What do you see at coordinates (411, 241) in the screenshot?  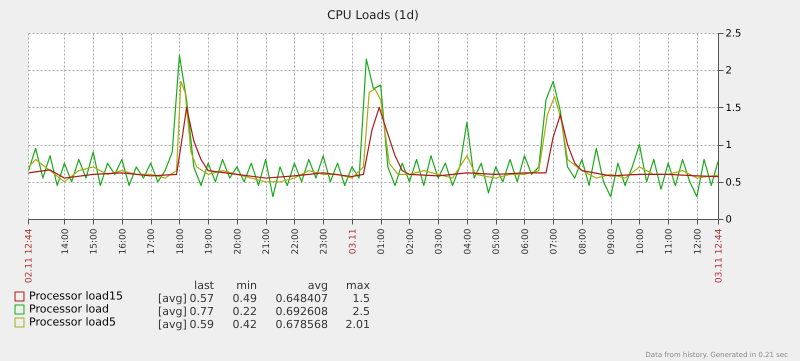 I see `x-tick-label: 02:00` at bounding box center [411, 241].